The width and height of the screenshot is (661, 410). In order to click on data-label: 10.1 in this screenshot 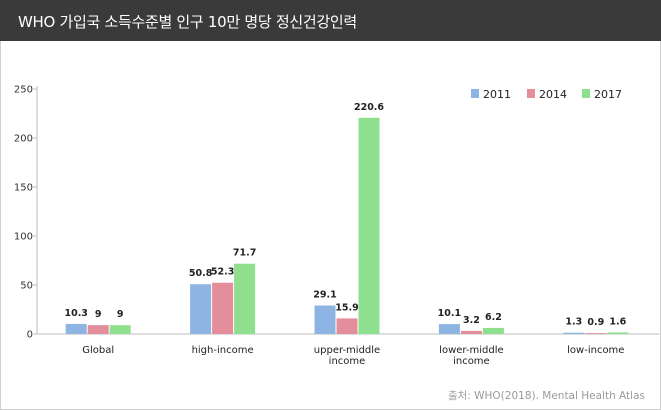, I will do `click(449, 313)`.